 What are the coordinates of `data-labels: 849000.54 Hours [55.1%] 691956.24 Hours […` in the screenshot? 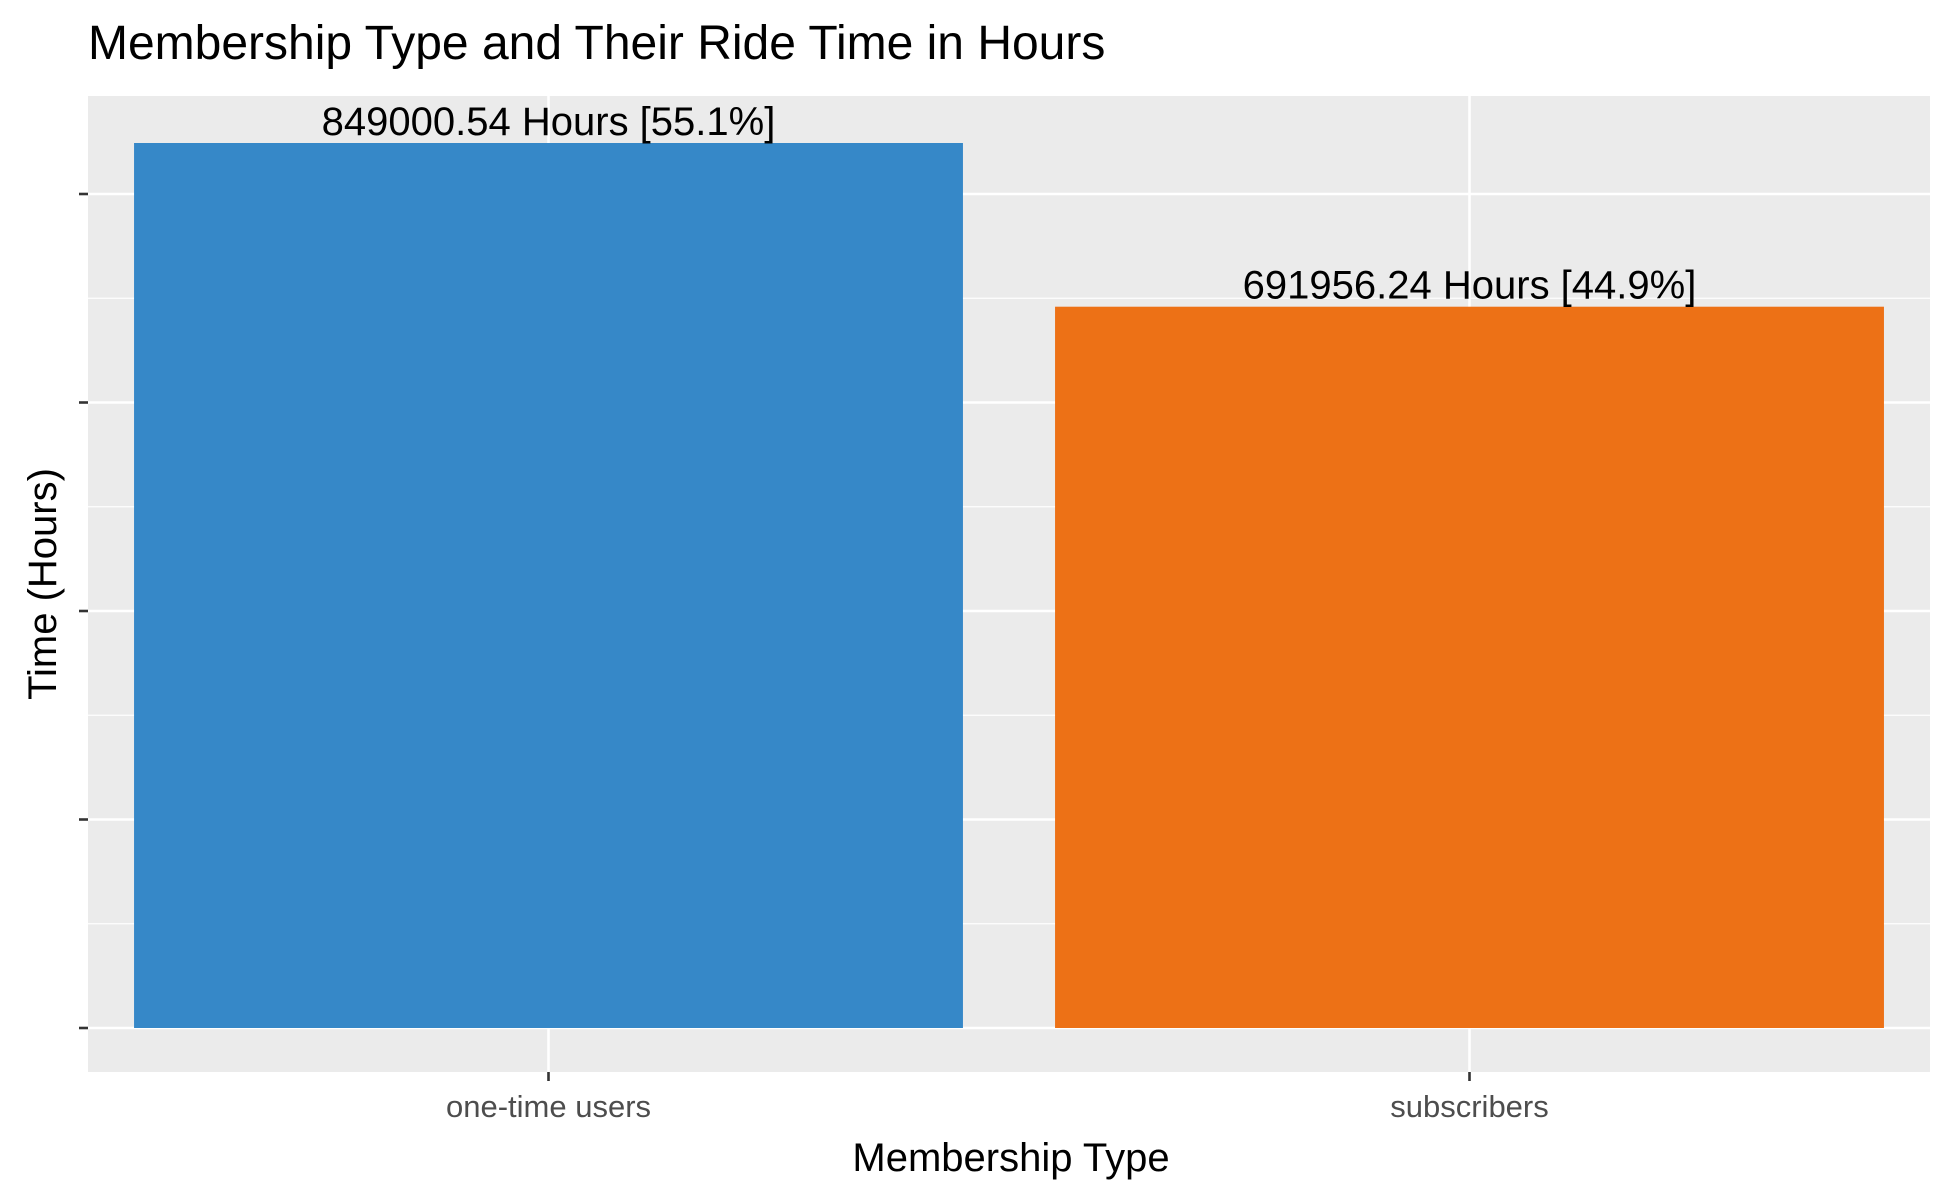 It's located at (1009, 204).